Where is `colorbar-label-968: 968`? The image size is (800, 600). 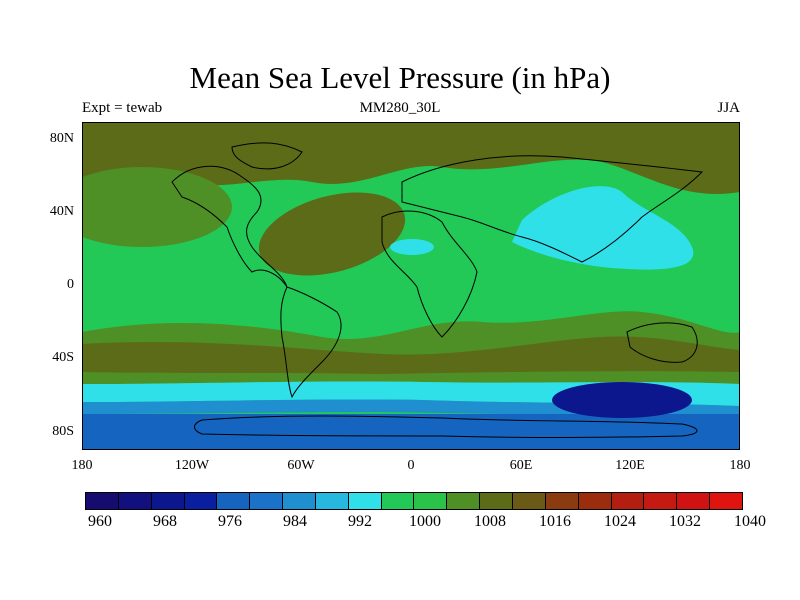
colorbar-label-968: 968 is located at coordinates (165, 521).